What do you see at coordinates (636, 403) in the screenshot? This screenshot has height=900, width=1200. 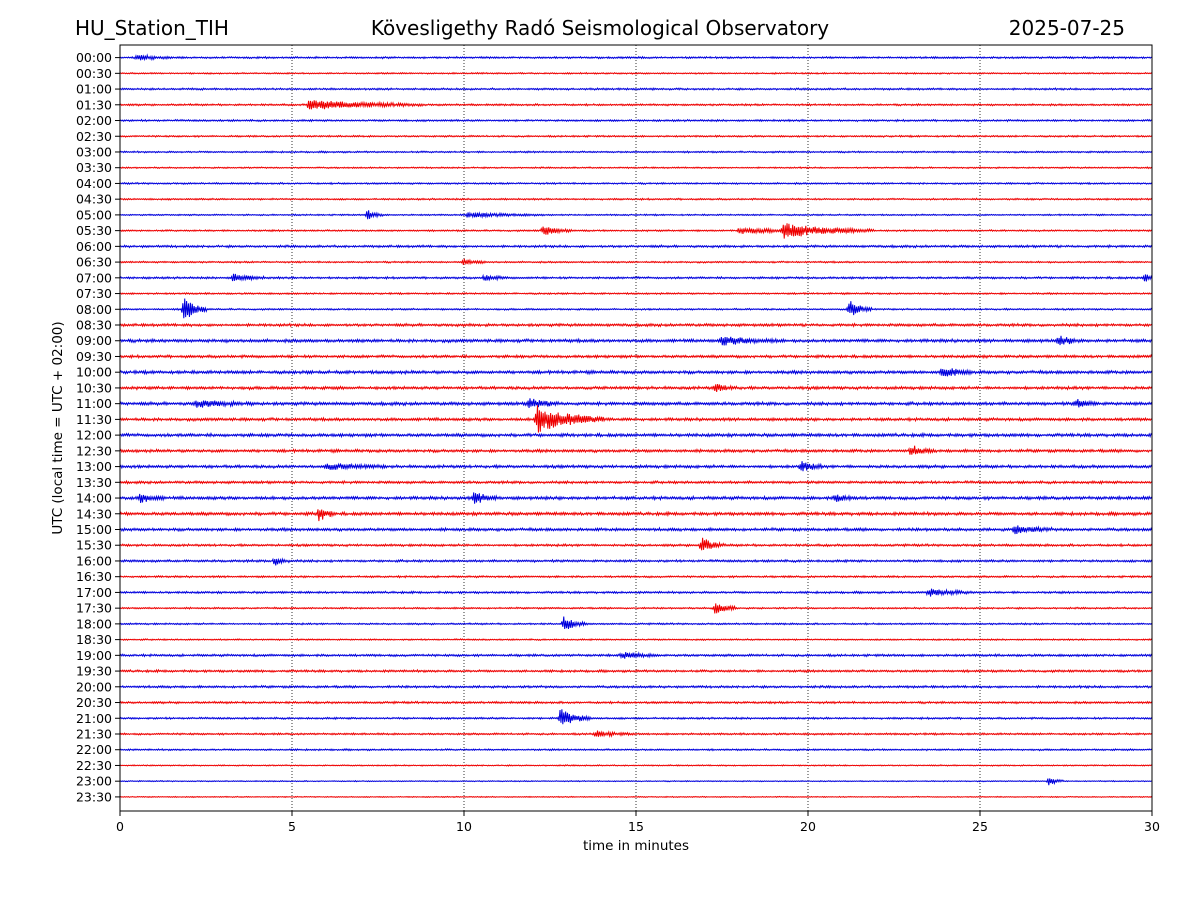 I see `trace-11:00` at bounding box center [636, 403].